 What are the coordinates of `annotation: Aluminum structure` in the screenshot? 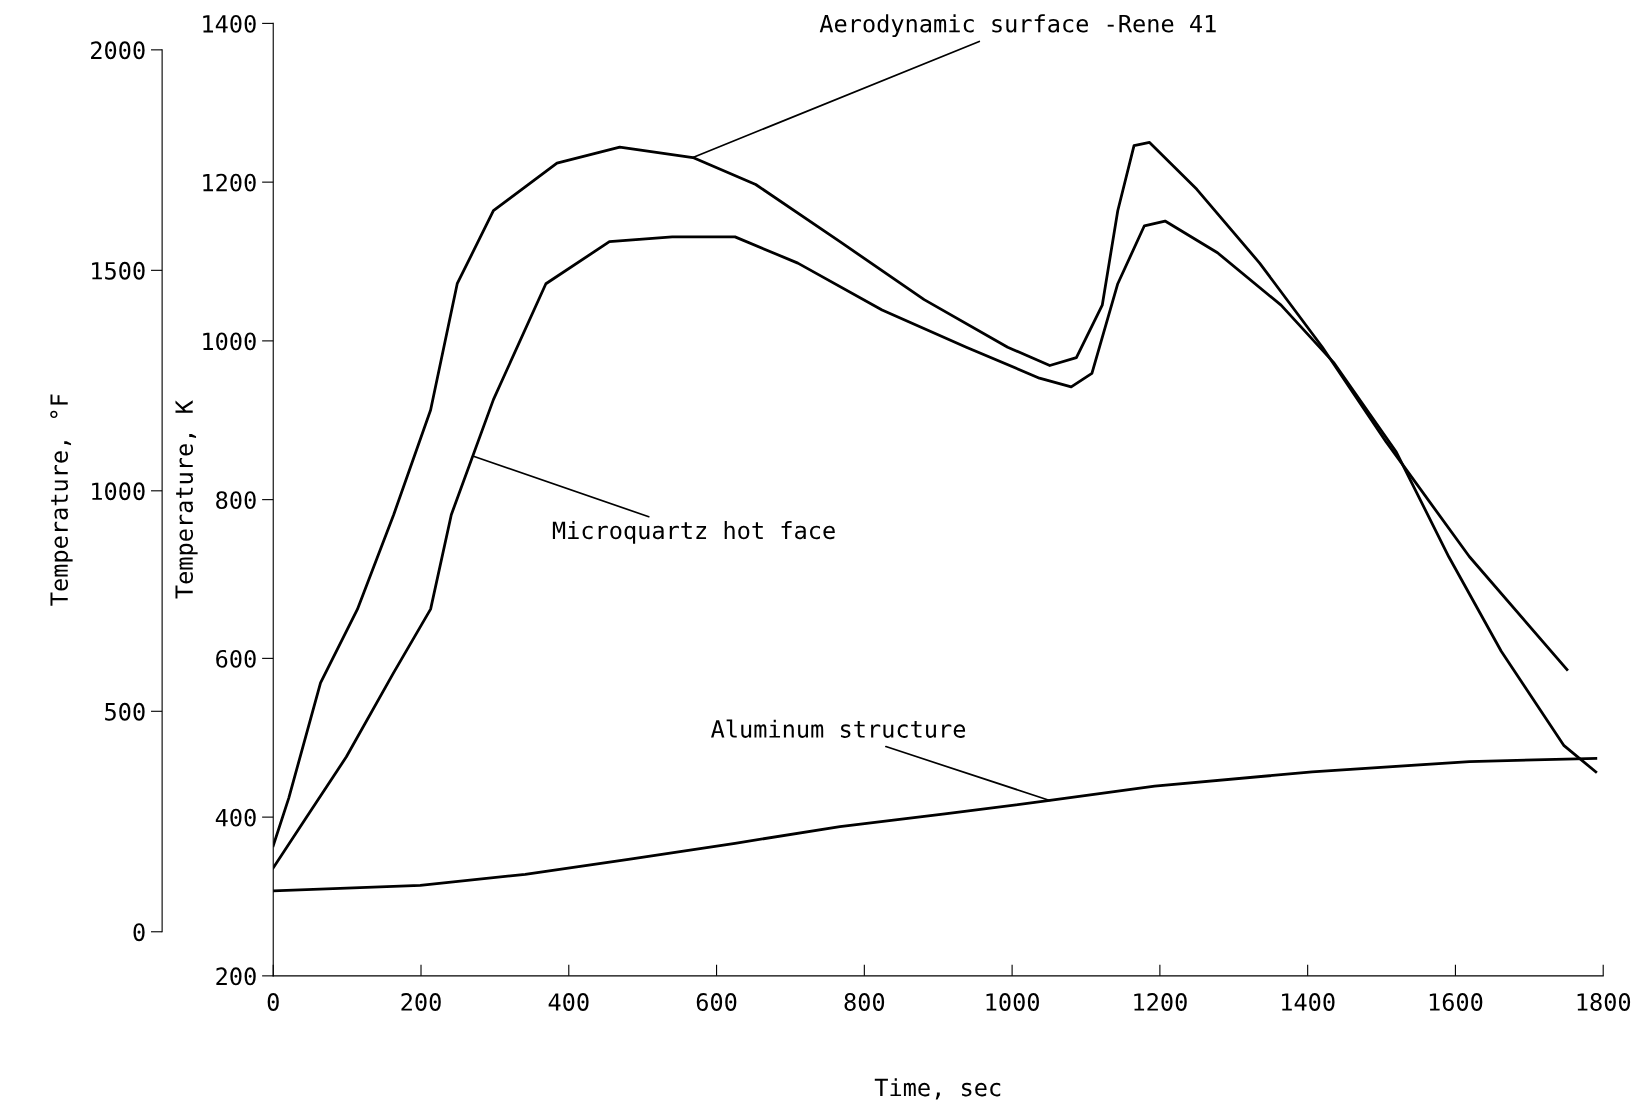 It's located at (838, 728).